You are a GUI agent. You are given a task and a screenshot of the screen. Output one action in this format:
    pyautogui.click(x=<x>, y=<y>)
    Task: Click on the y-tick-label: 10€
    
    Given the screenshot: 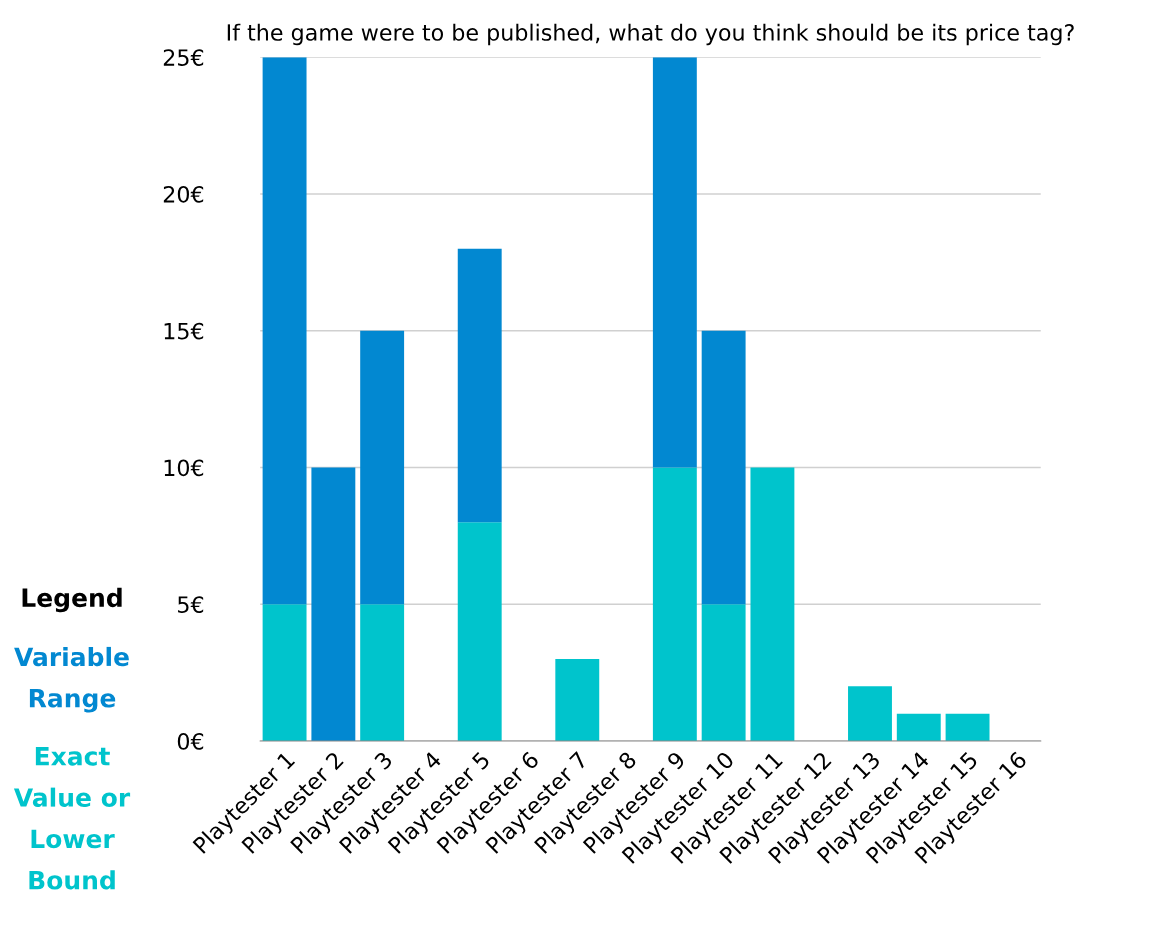 What is the action you would take?
    pyautogui.click(x=184, y=468)
    